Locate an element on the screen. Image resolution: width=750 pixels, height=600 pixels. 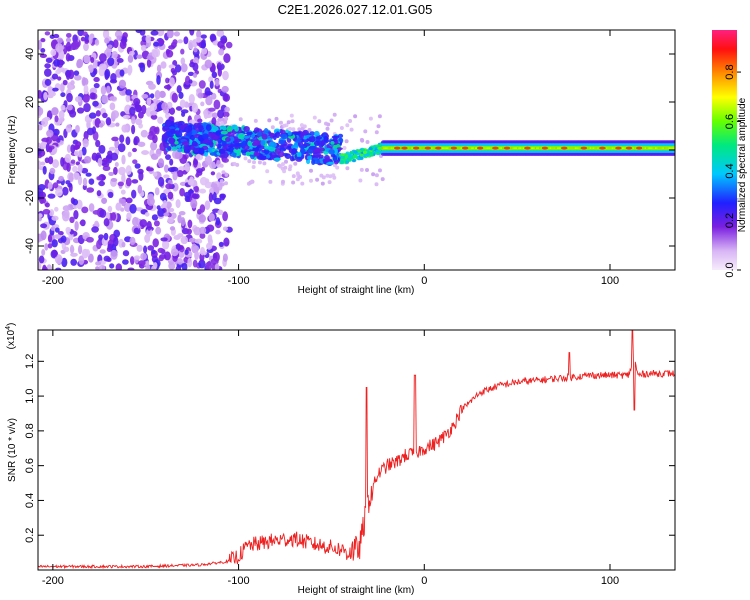
spectrogram-xtick-label: 0 is located at coordinates (424, 281).